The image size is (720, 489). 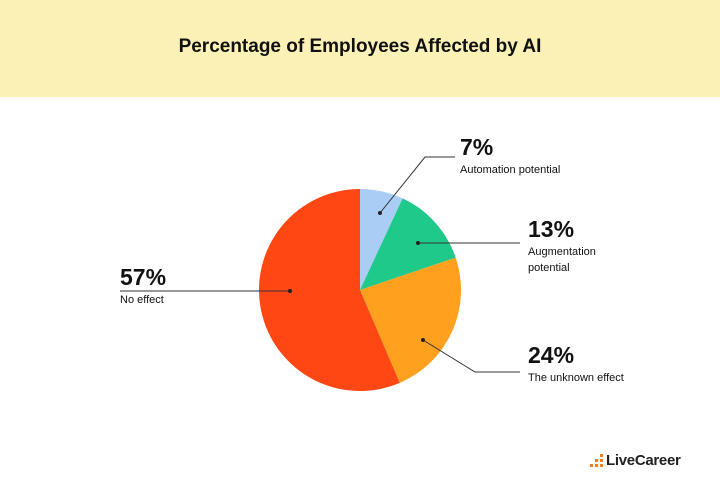 What do you see at coordinates (180, 286) in the screenshot?
I see `slice-label: 57% No effect` at bounding box center [180, 286].